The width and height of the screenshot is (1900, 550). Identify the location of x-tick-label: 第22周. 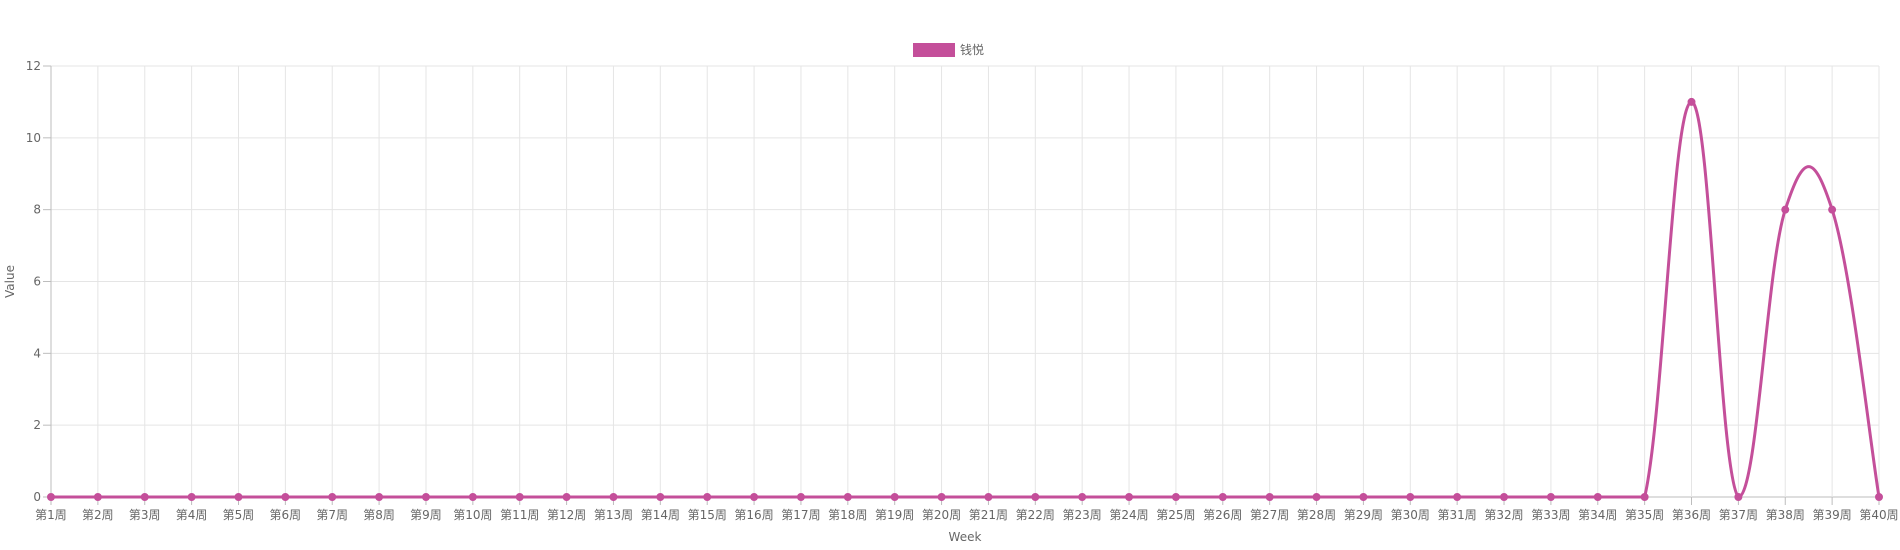
(1035, 515).